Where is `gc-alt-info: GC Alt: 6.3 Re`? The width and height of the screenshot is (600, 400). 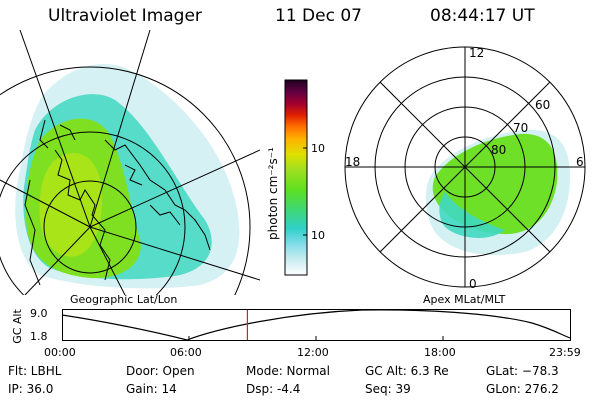 gc-alt-info: GC Alt: 6.3 Re is located at coordinates (407, 371).